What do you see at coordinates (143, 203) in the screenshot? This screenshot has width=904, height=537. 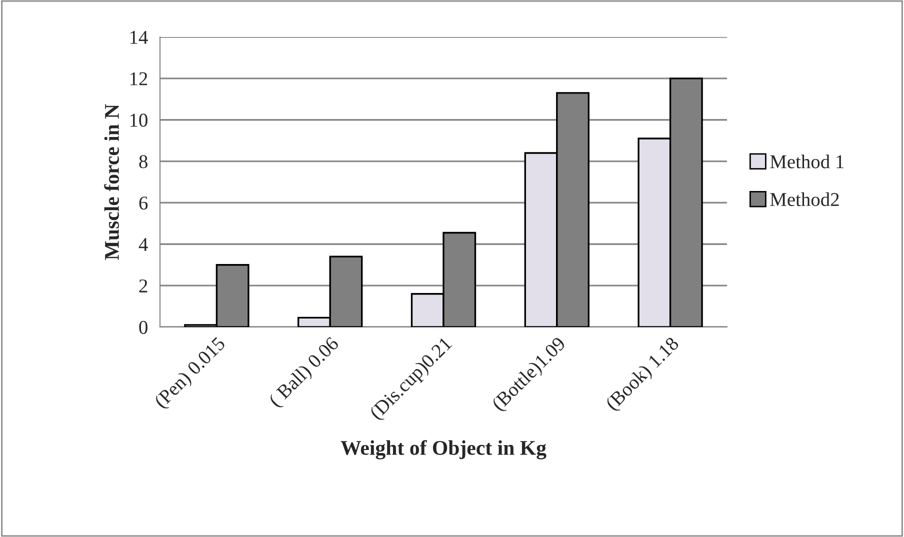 I see `y-tick-label: 6` at bounding box center [143, 203].